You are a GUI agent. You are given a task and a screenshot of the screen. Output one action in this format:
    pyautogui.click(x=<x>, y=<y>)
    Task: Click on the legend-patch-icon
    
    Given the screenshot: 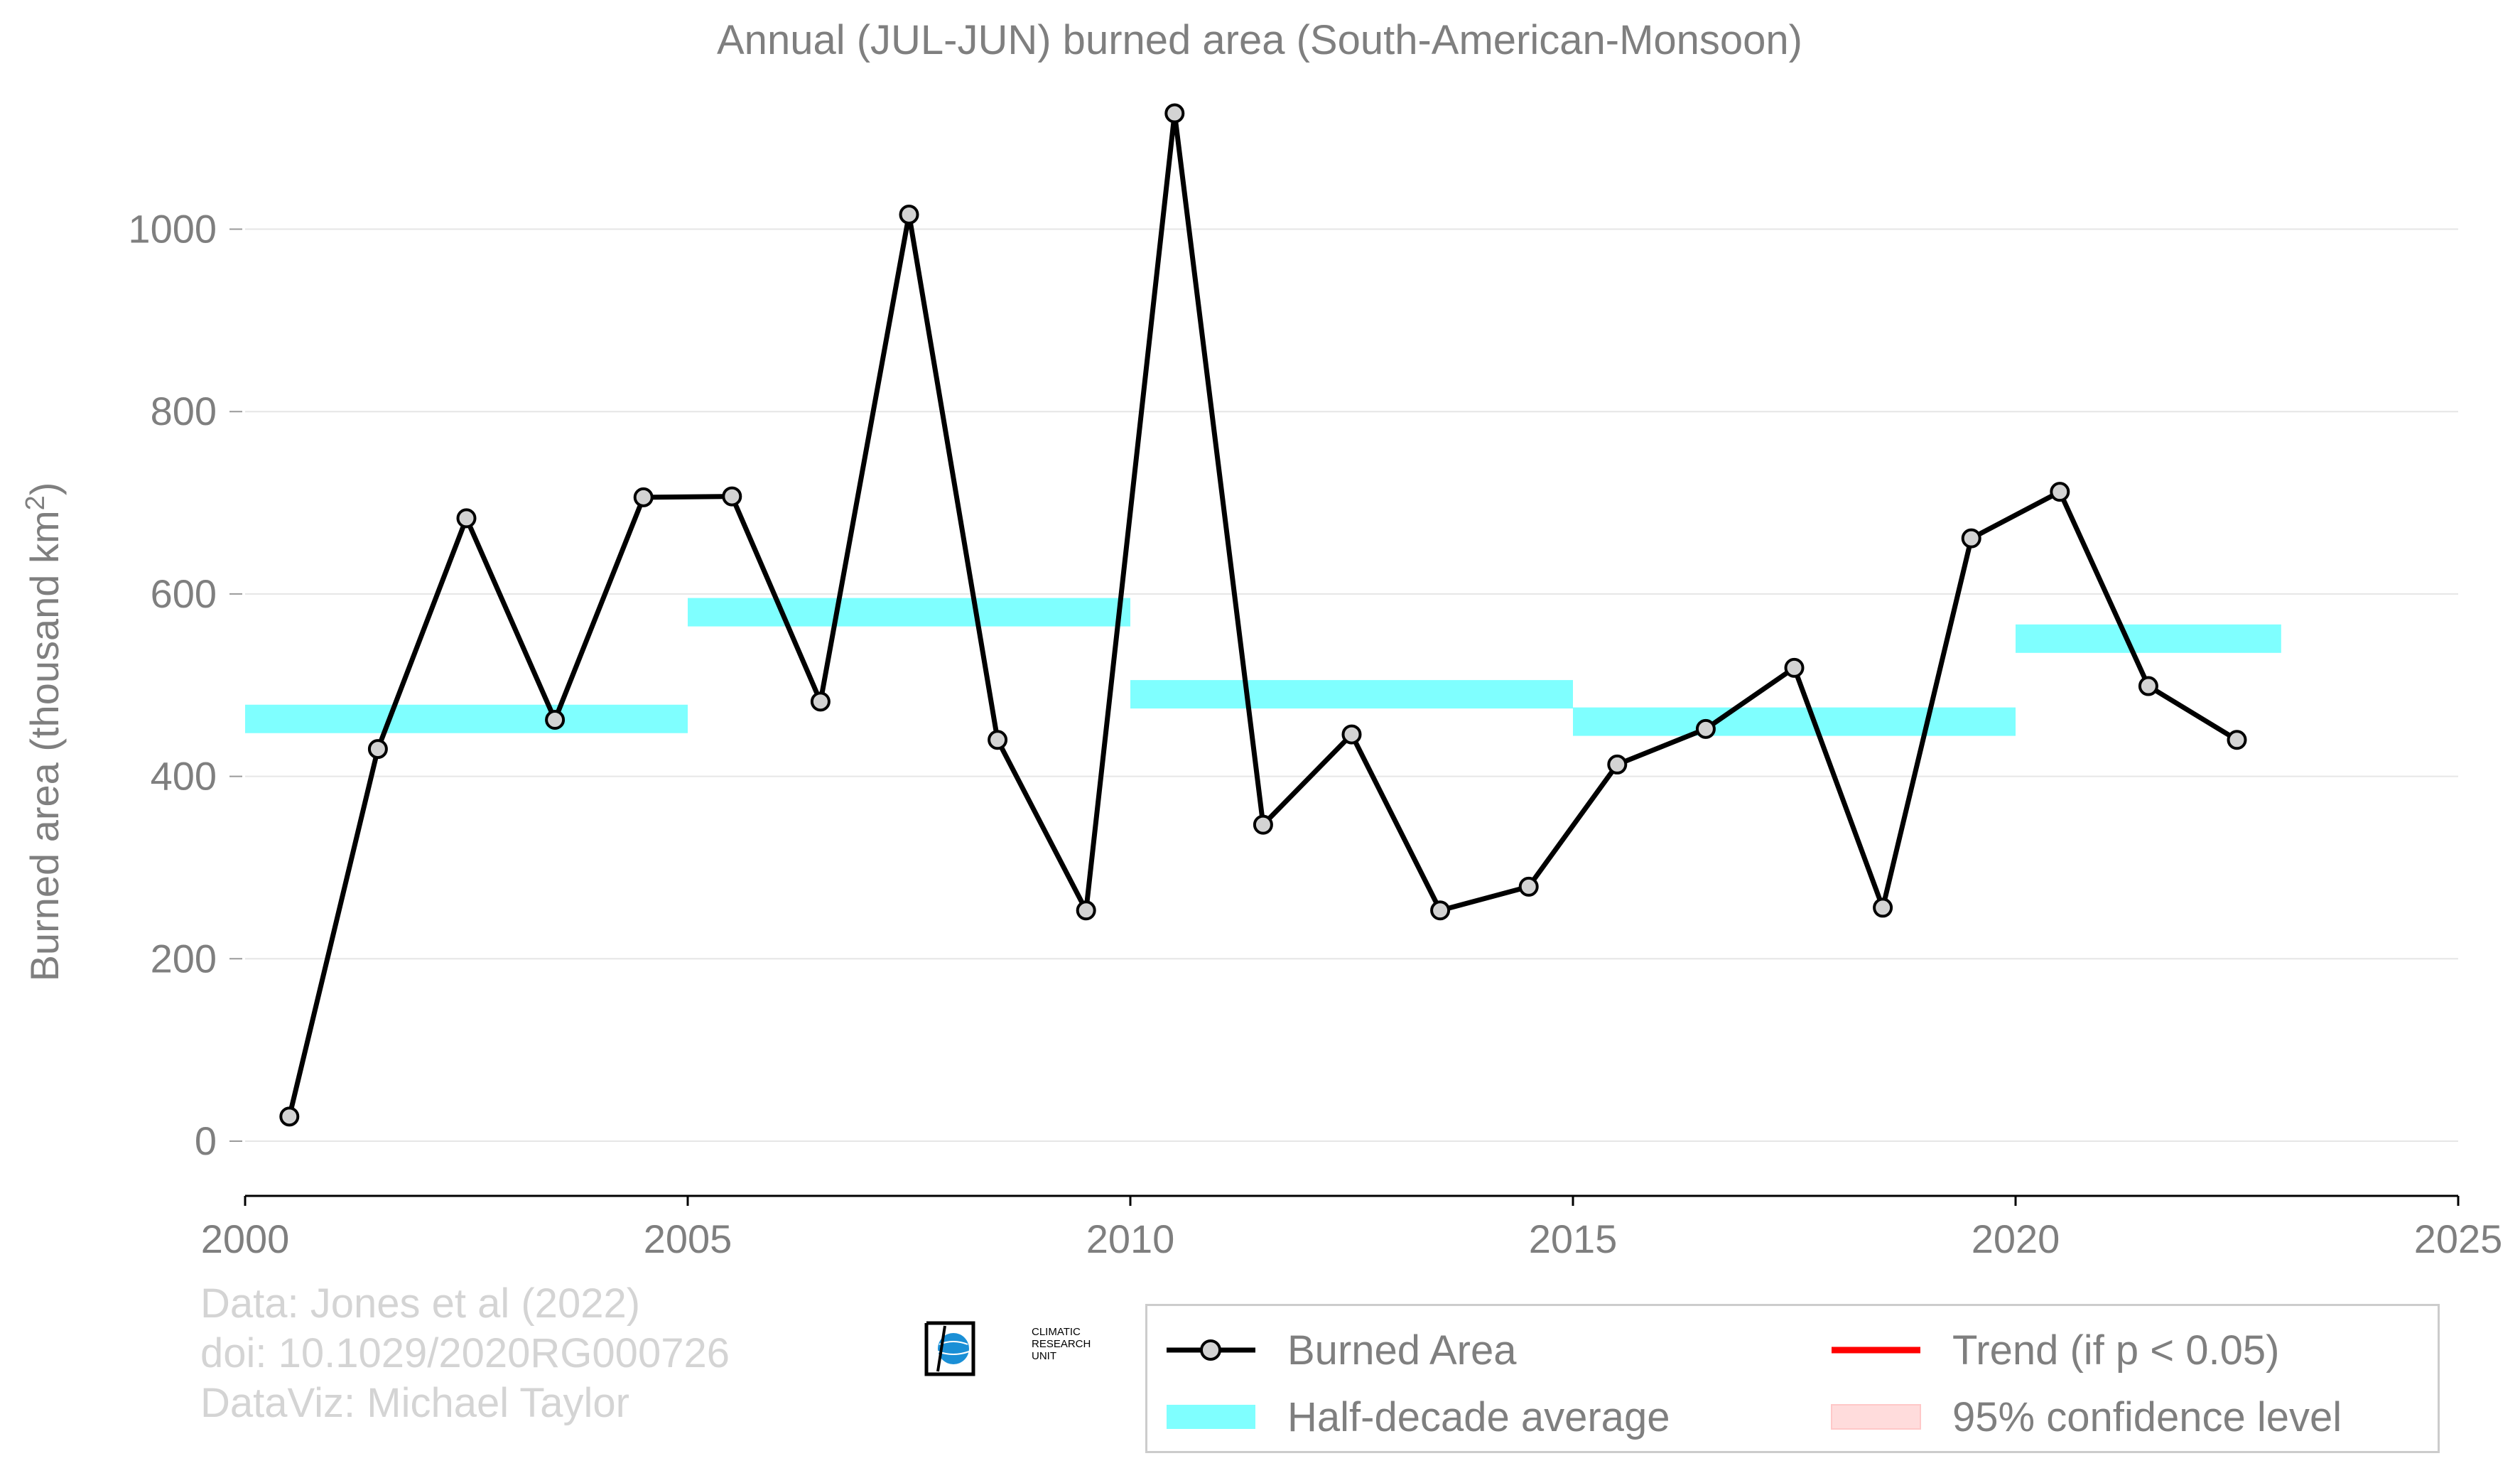 What is the action you would take?
    pyautogui.click(x=1876, y=1417)
    